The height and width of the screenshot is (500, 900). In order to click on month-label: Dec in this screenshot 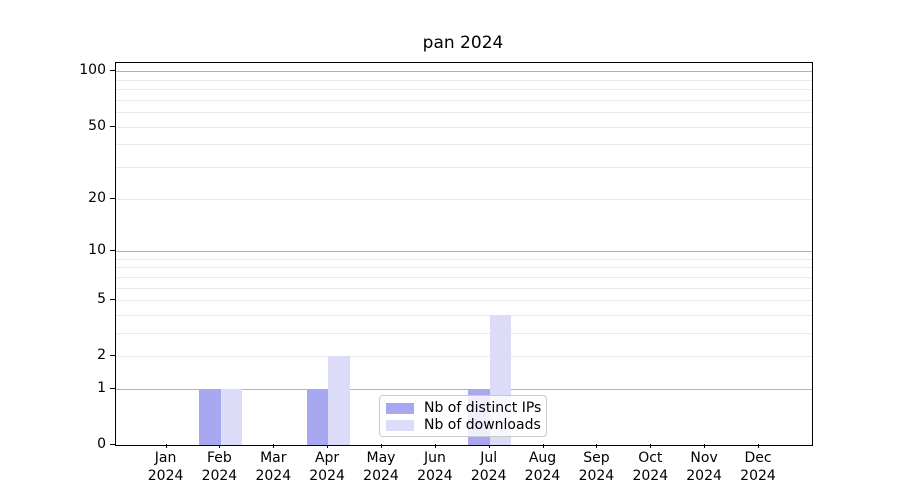, I will do `click(758, 458)`.